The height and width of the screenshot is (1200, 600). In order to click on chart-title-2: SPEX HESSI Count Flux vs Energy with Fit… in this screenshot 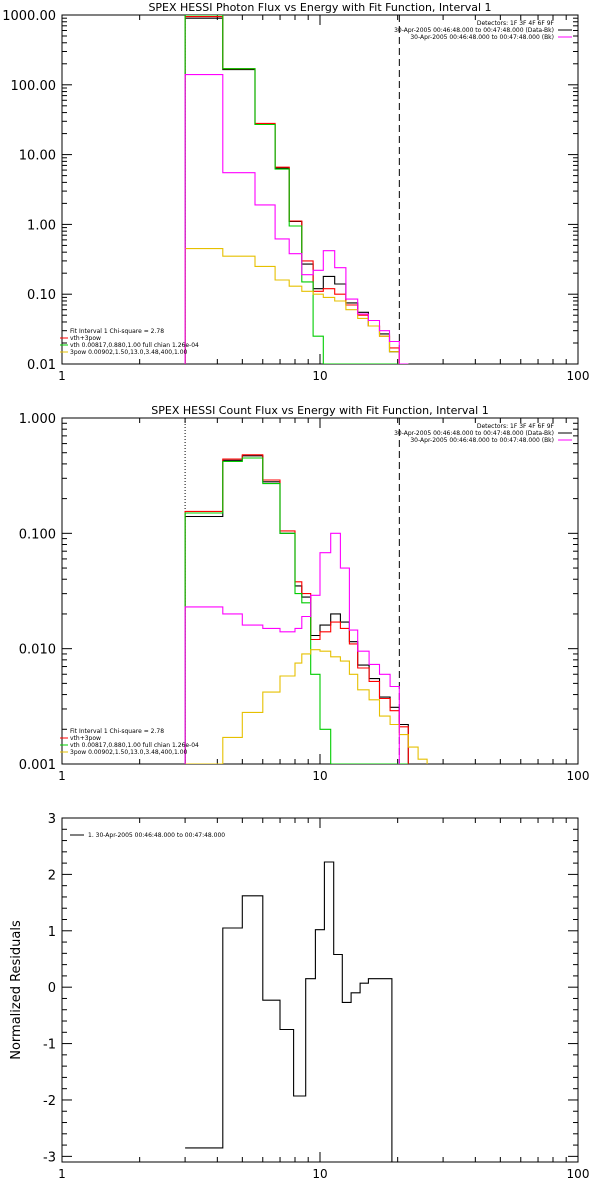, I will do `click(319, 410)`.